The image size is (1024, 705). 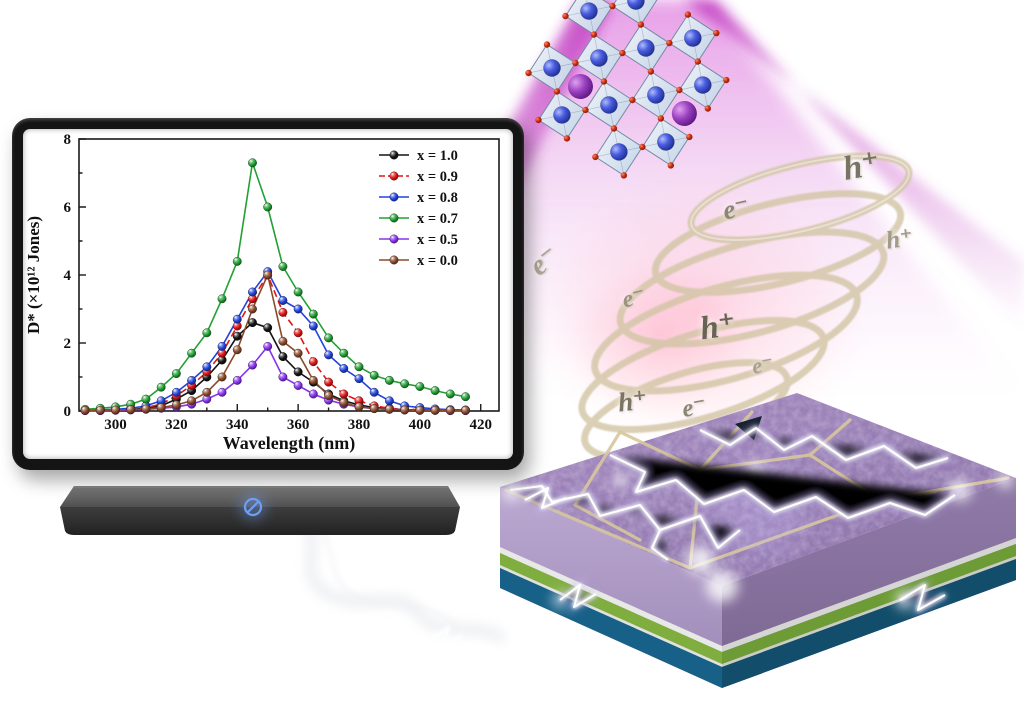 I want to click on svg-text: 0, so click(x=68, y=412).